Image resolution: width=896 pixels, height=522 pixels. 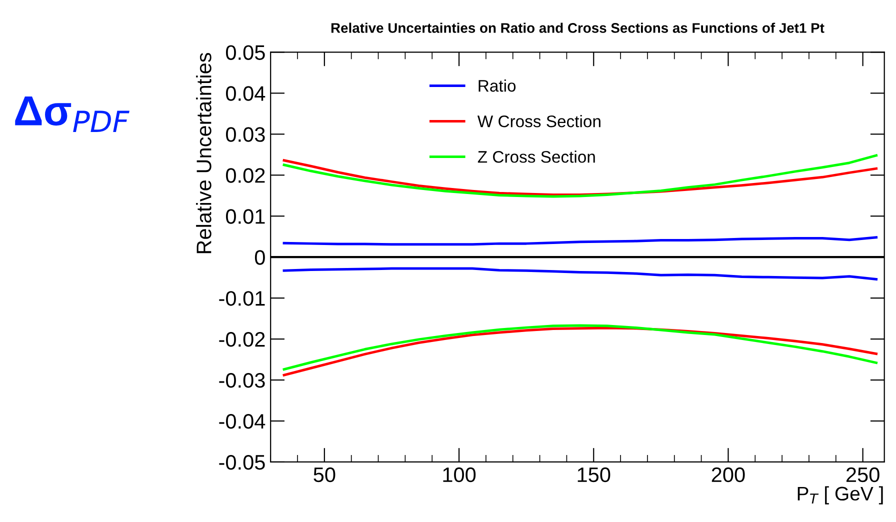 I want to click on legend-label: W Cross Section, so click(x=538, y=121).